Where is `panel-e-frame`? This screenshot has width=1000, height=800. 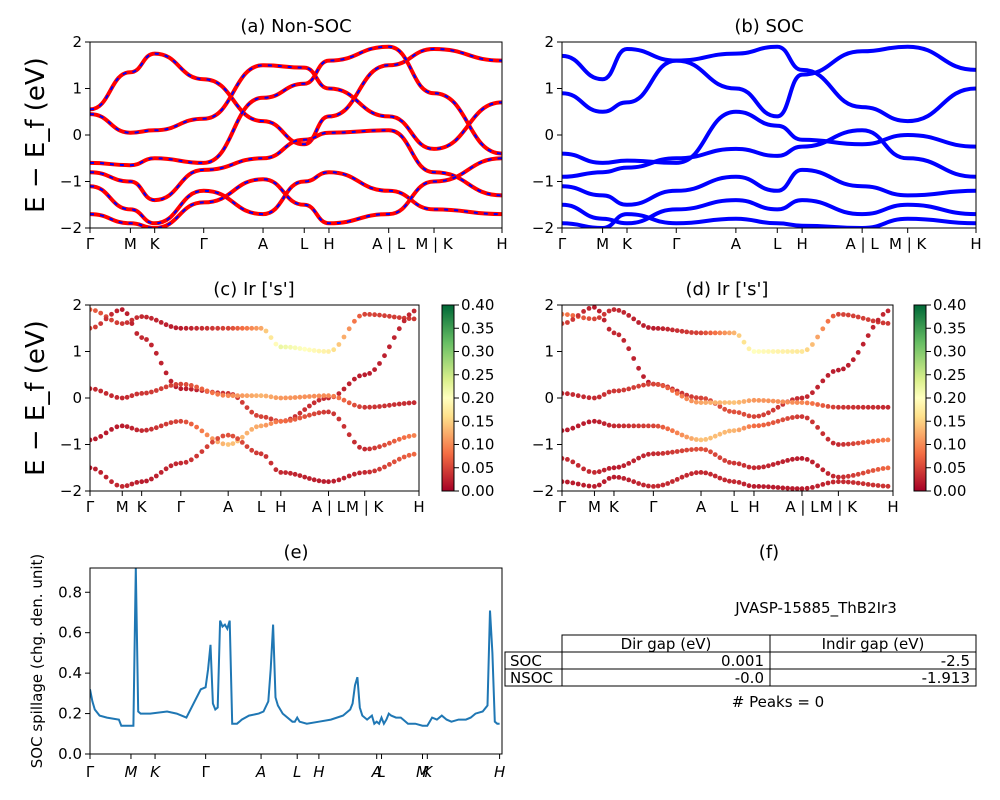 panel-e-frame is located at coordinates (296, 661).